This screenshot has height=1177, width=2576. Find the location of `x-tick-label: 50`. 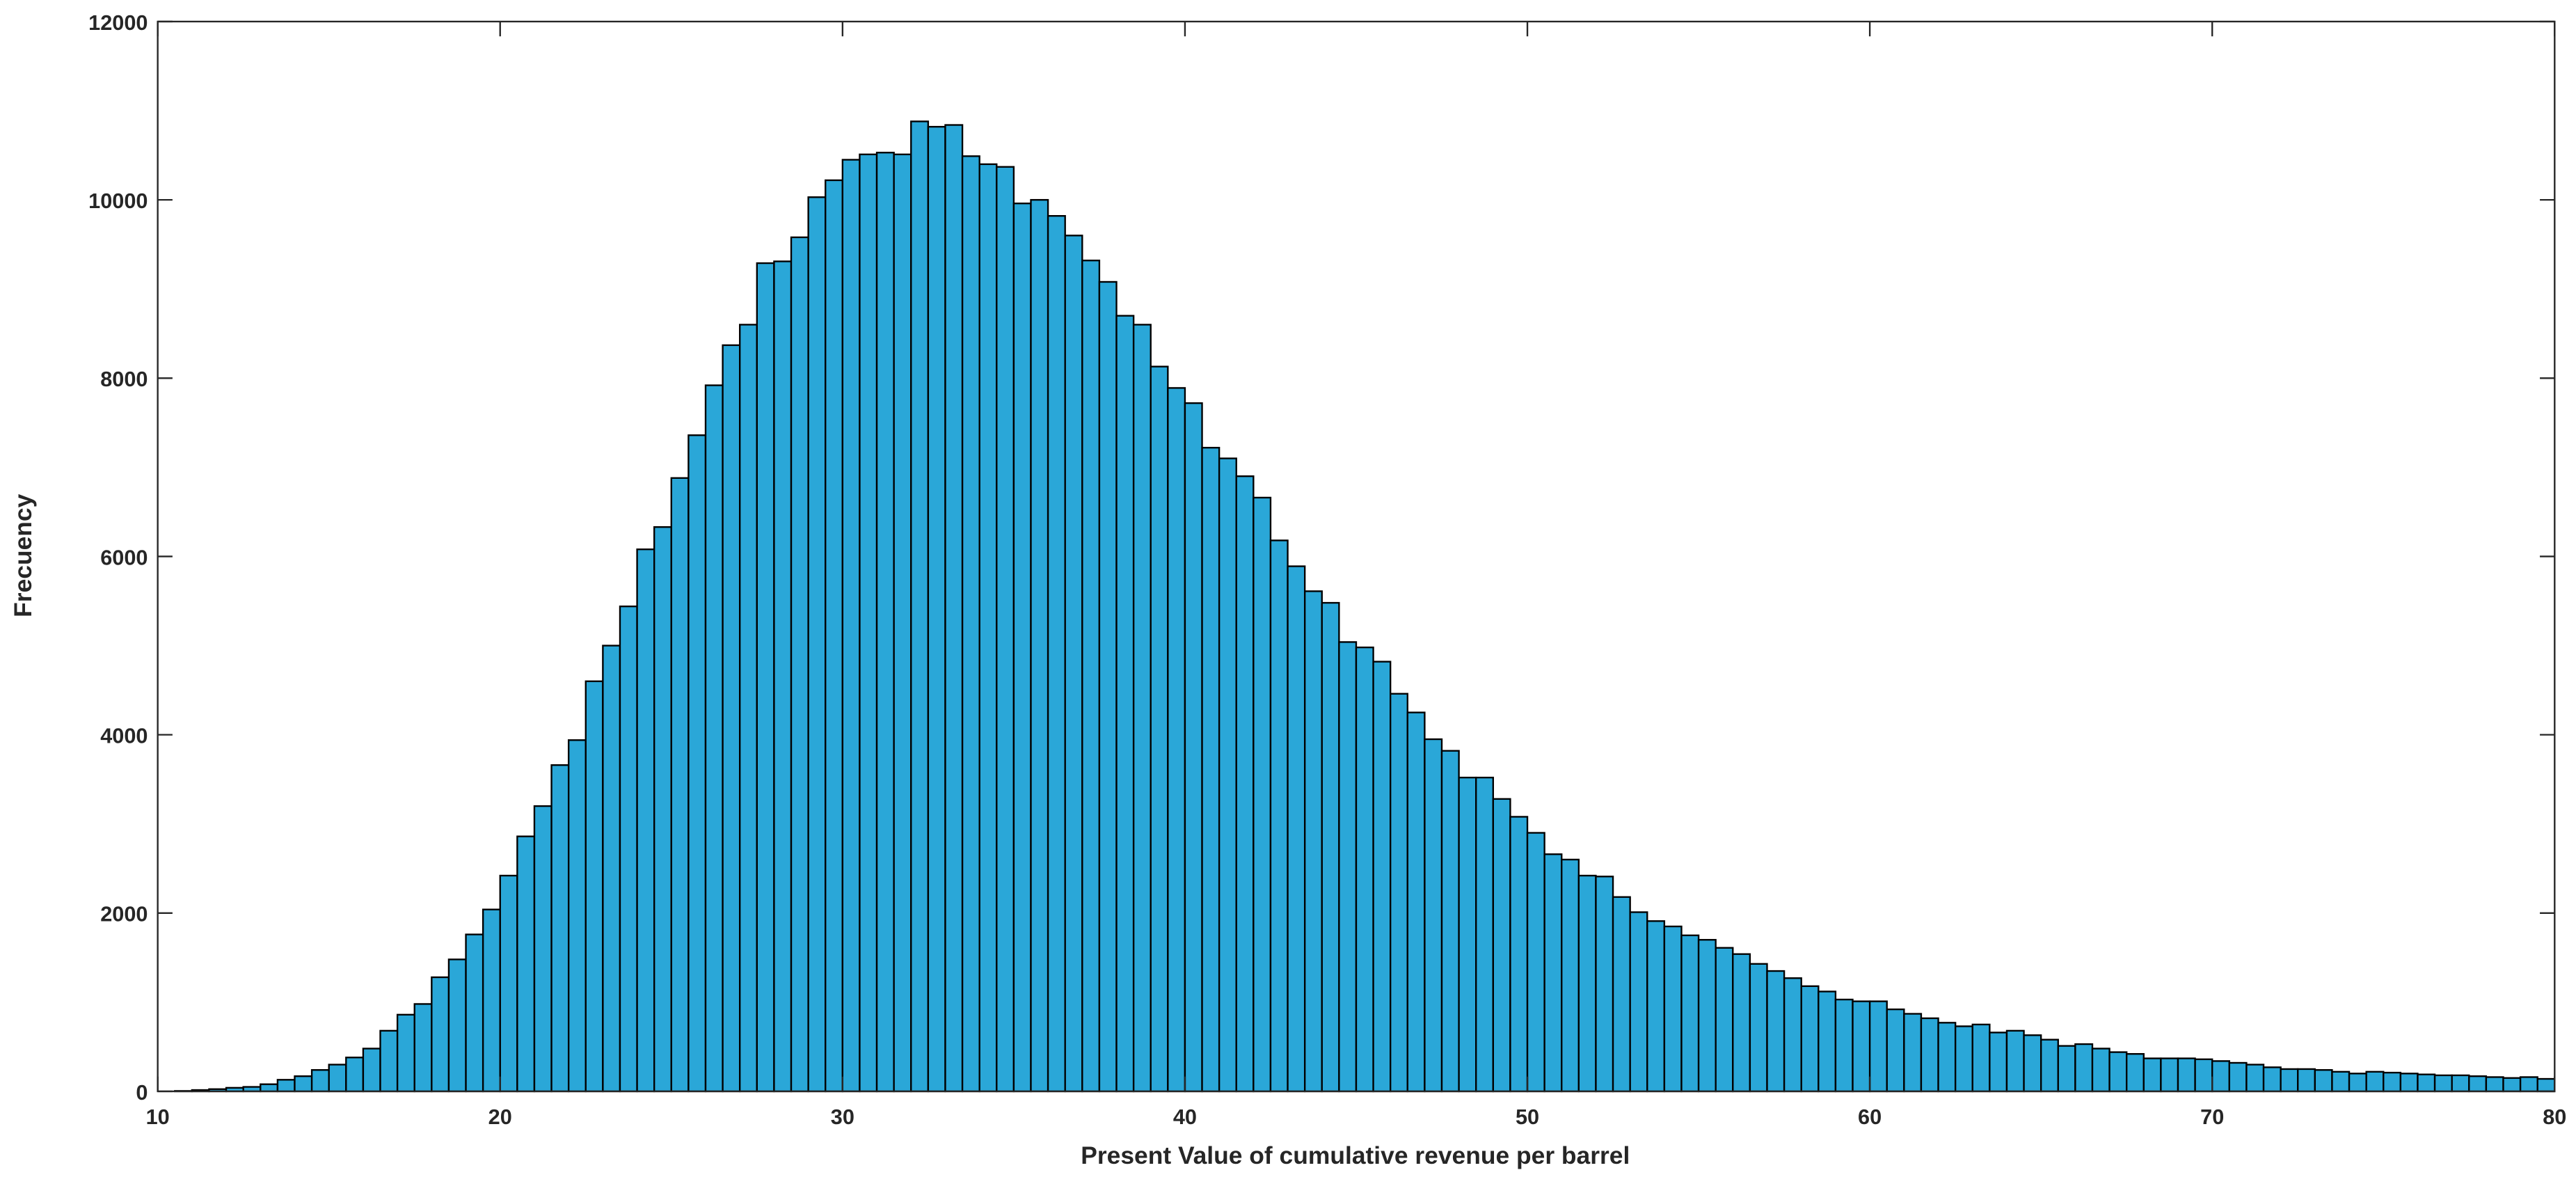

x-tick-label: 50 is located at coordinates (1527, 1117).